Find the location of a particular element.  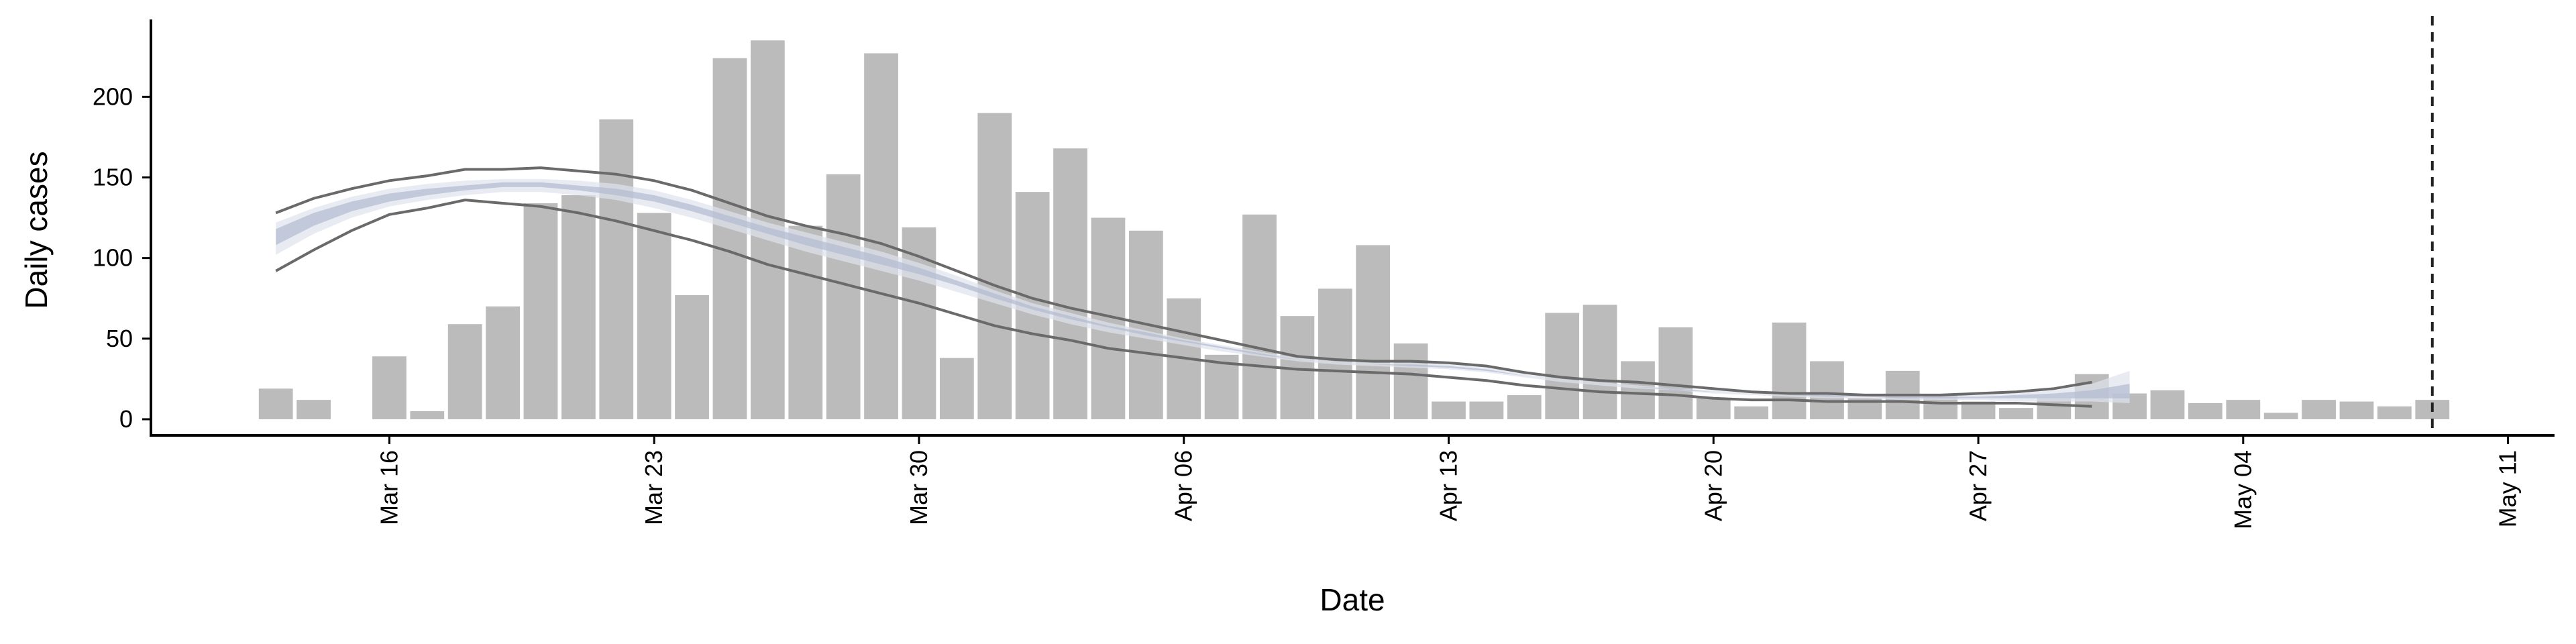

x-tick-label: Apr 13 is located at coordinates (1448, 485).